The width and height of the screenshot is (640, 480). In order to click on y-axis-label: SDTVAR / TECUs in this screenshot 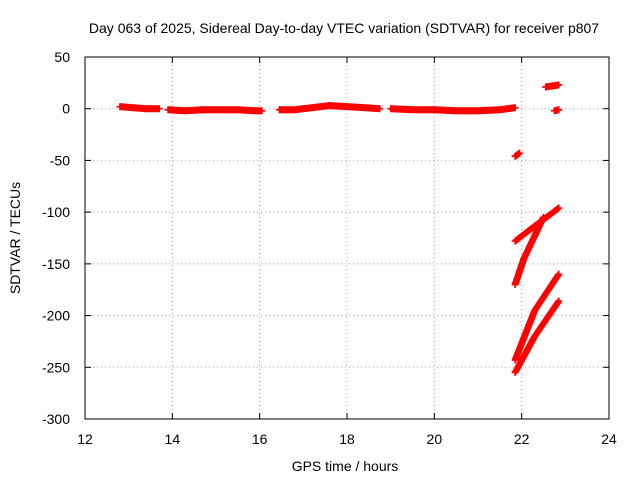, I will do `click(15, 238)`.